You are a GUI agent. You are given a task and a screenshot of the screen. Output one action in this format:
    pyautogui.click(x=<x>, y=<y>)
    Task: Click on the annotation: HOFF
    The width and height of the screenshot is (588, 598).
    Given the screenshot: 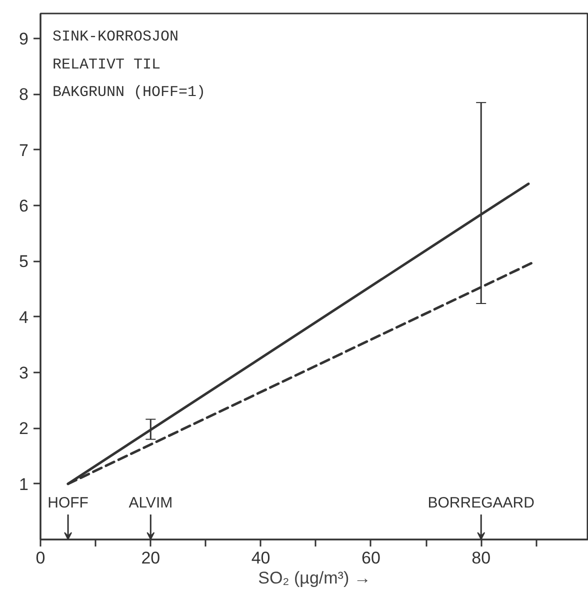 What is the action you would take?
    pyautogui.click(x=68, y=503)
    